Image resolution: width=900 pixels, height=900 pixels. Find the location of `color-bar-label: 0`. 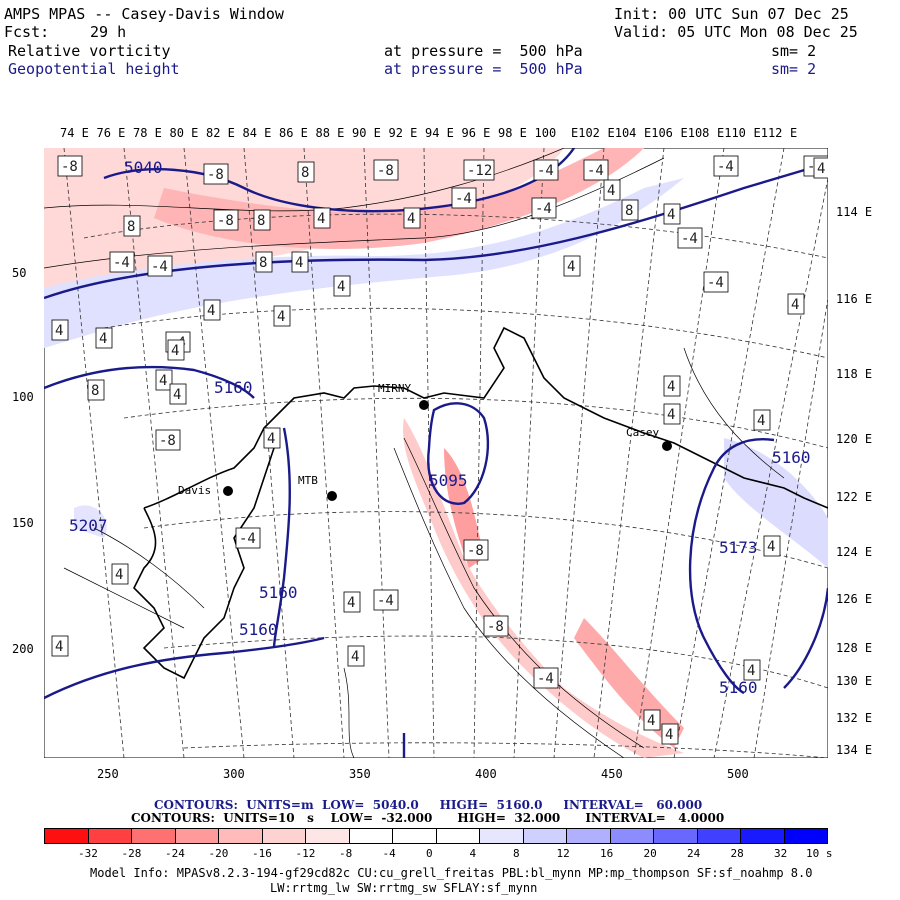

color-bar-label: 0 is located at coordinates (429, 853).